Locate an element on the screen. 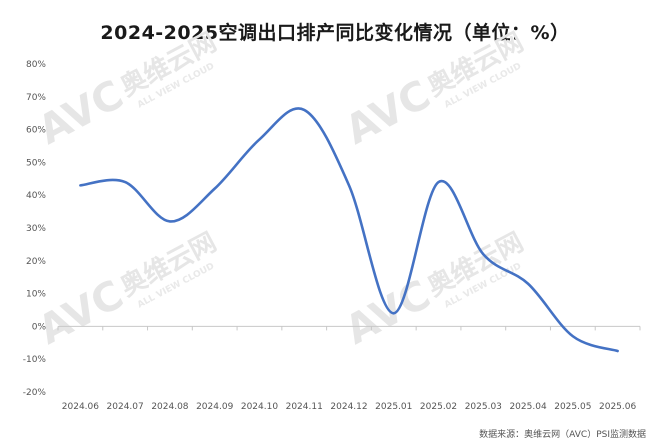  y-tick-label: 80% is located at coordinates (36, 65).